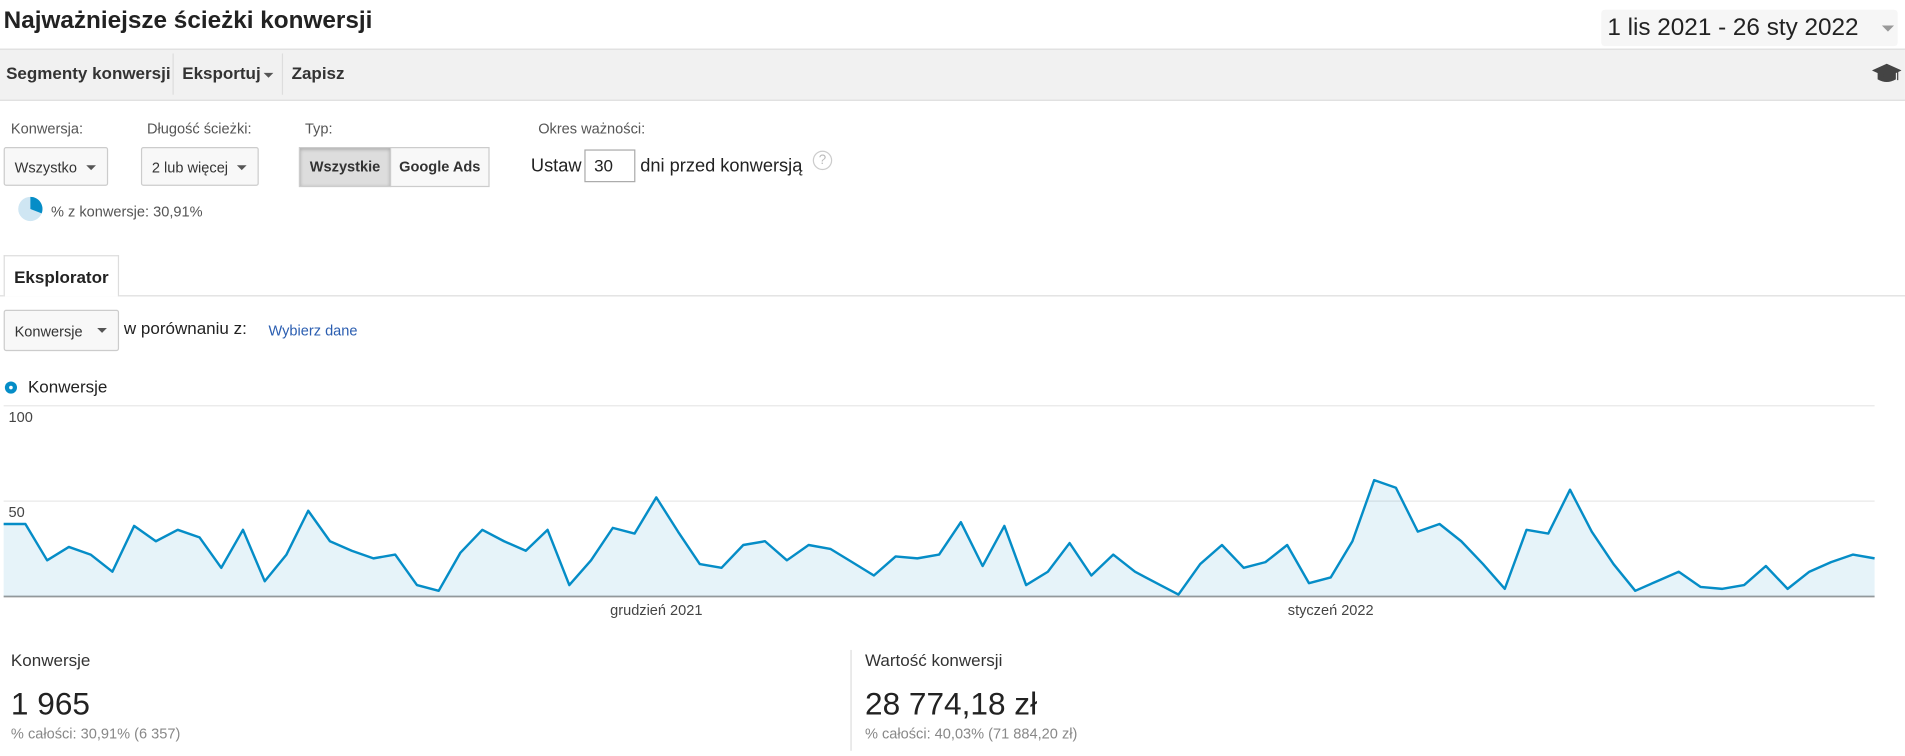  Describe the element at coordinates (21, 418) in the screenshot. I see `y-tick-label: 100` at that location.